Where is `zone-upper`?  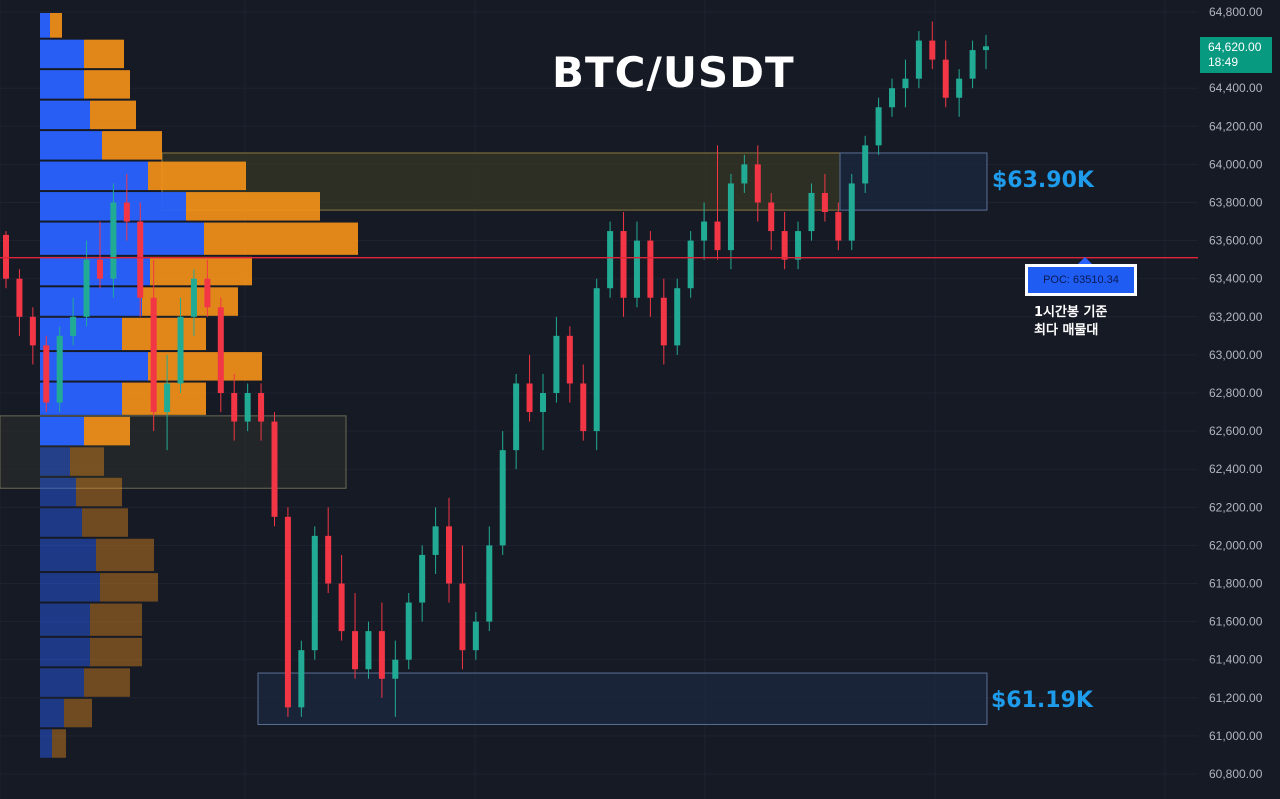
zone-upper is located at coordinates (913, 181).